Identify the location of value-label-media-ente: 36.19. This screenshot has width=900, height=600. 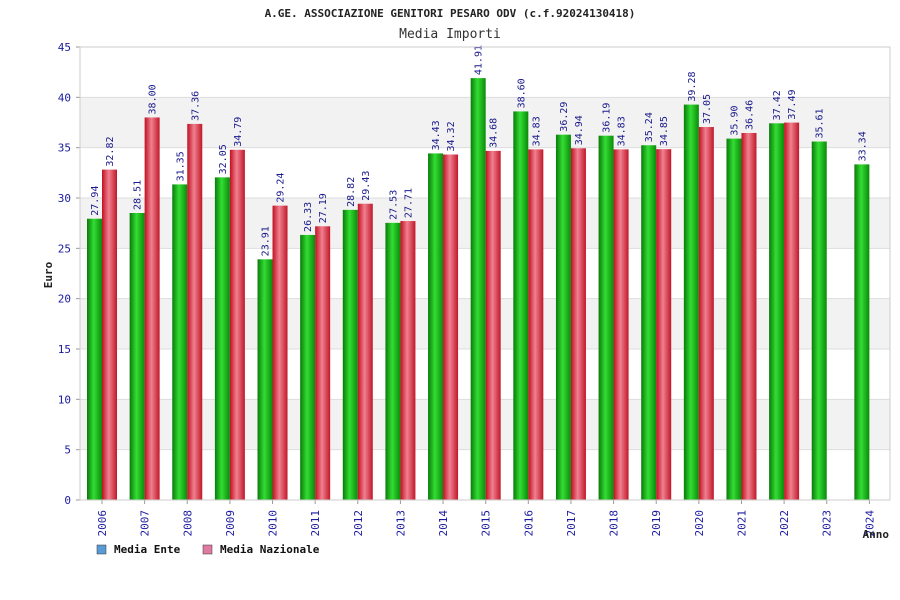
(607, 118).